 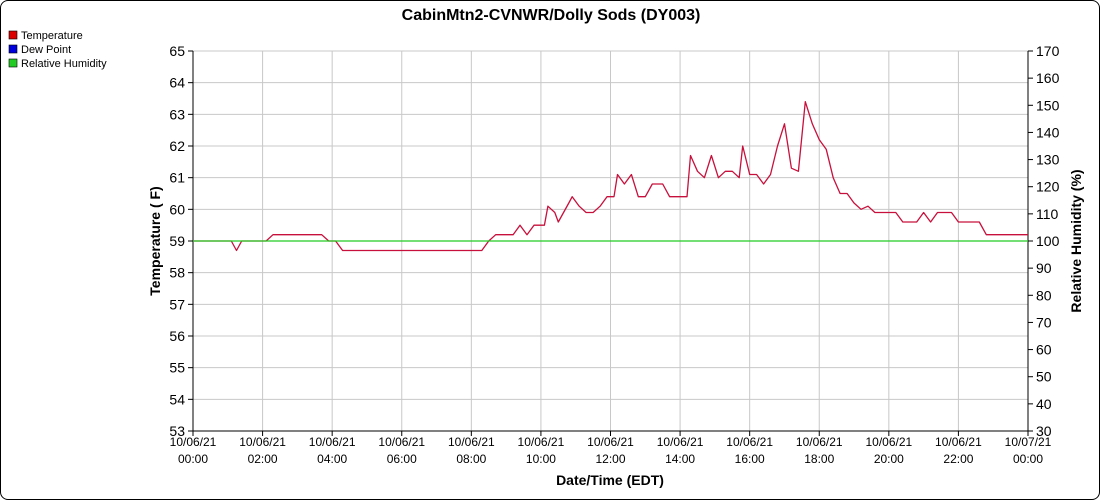 I want to click on x-tick-time: 20:00, so click(x=889, y=459).